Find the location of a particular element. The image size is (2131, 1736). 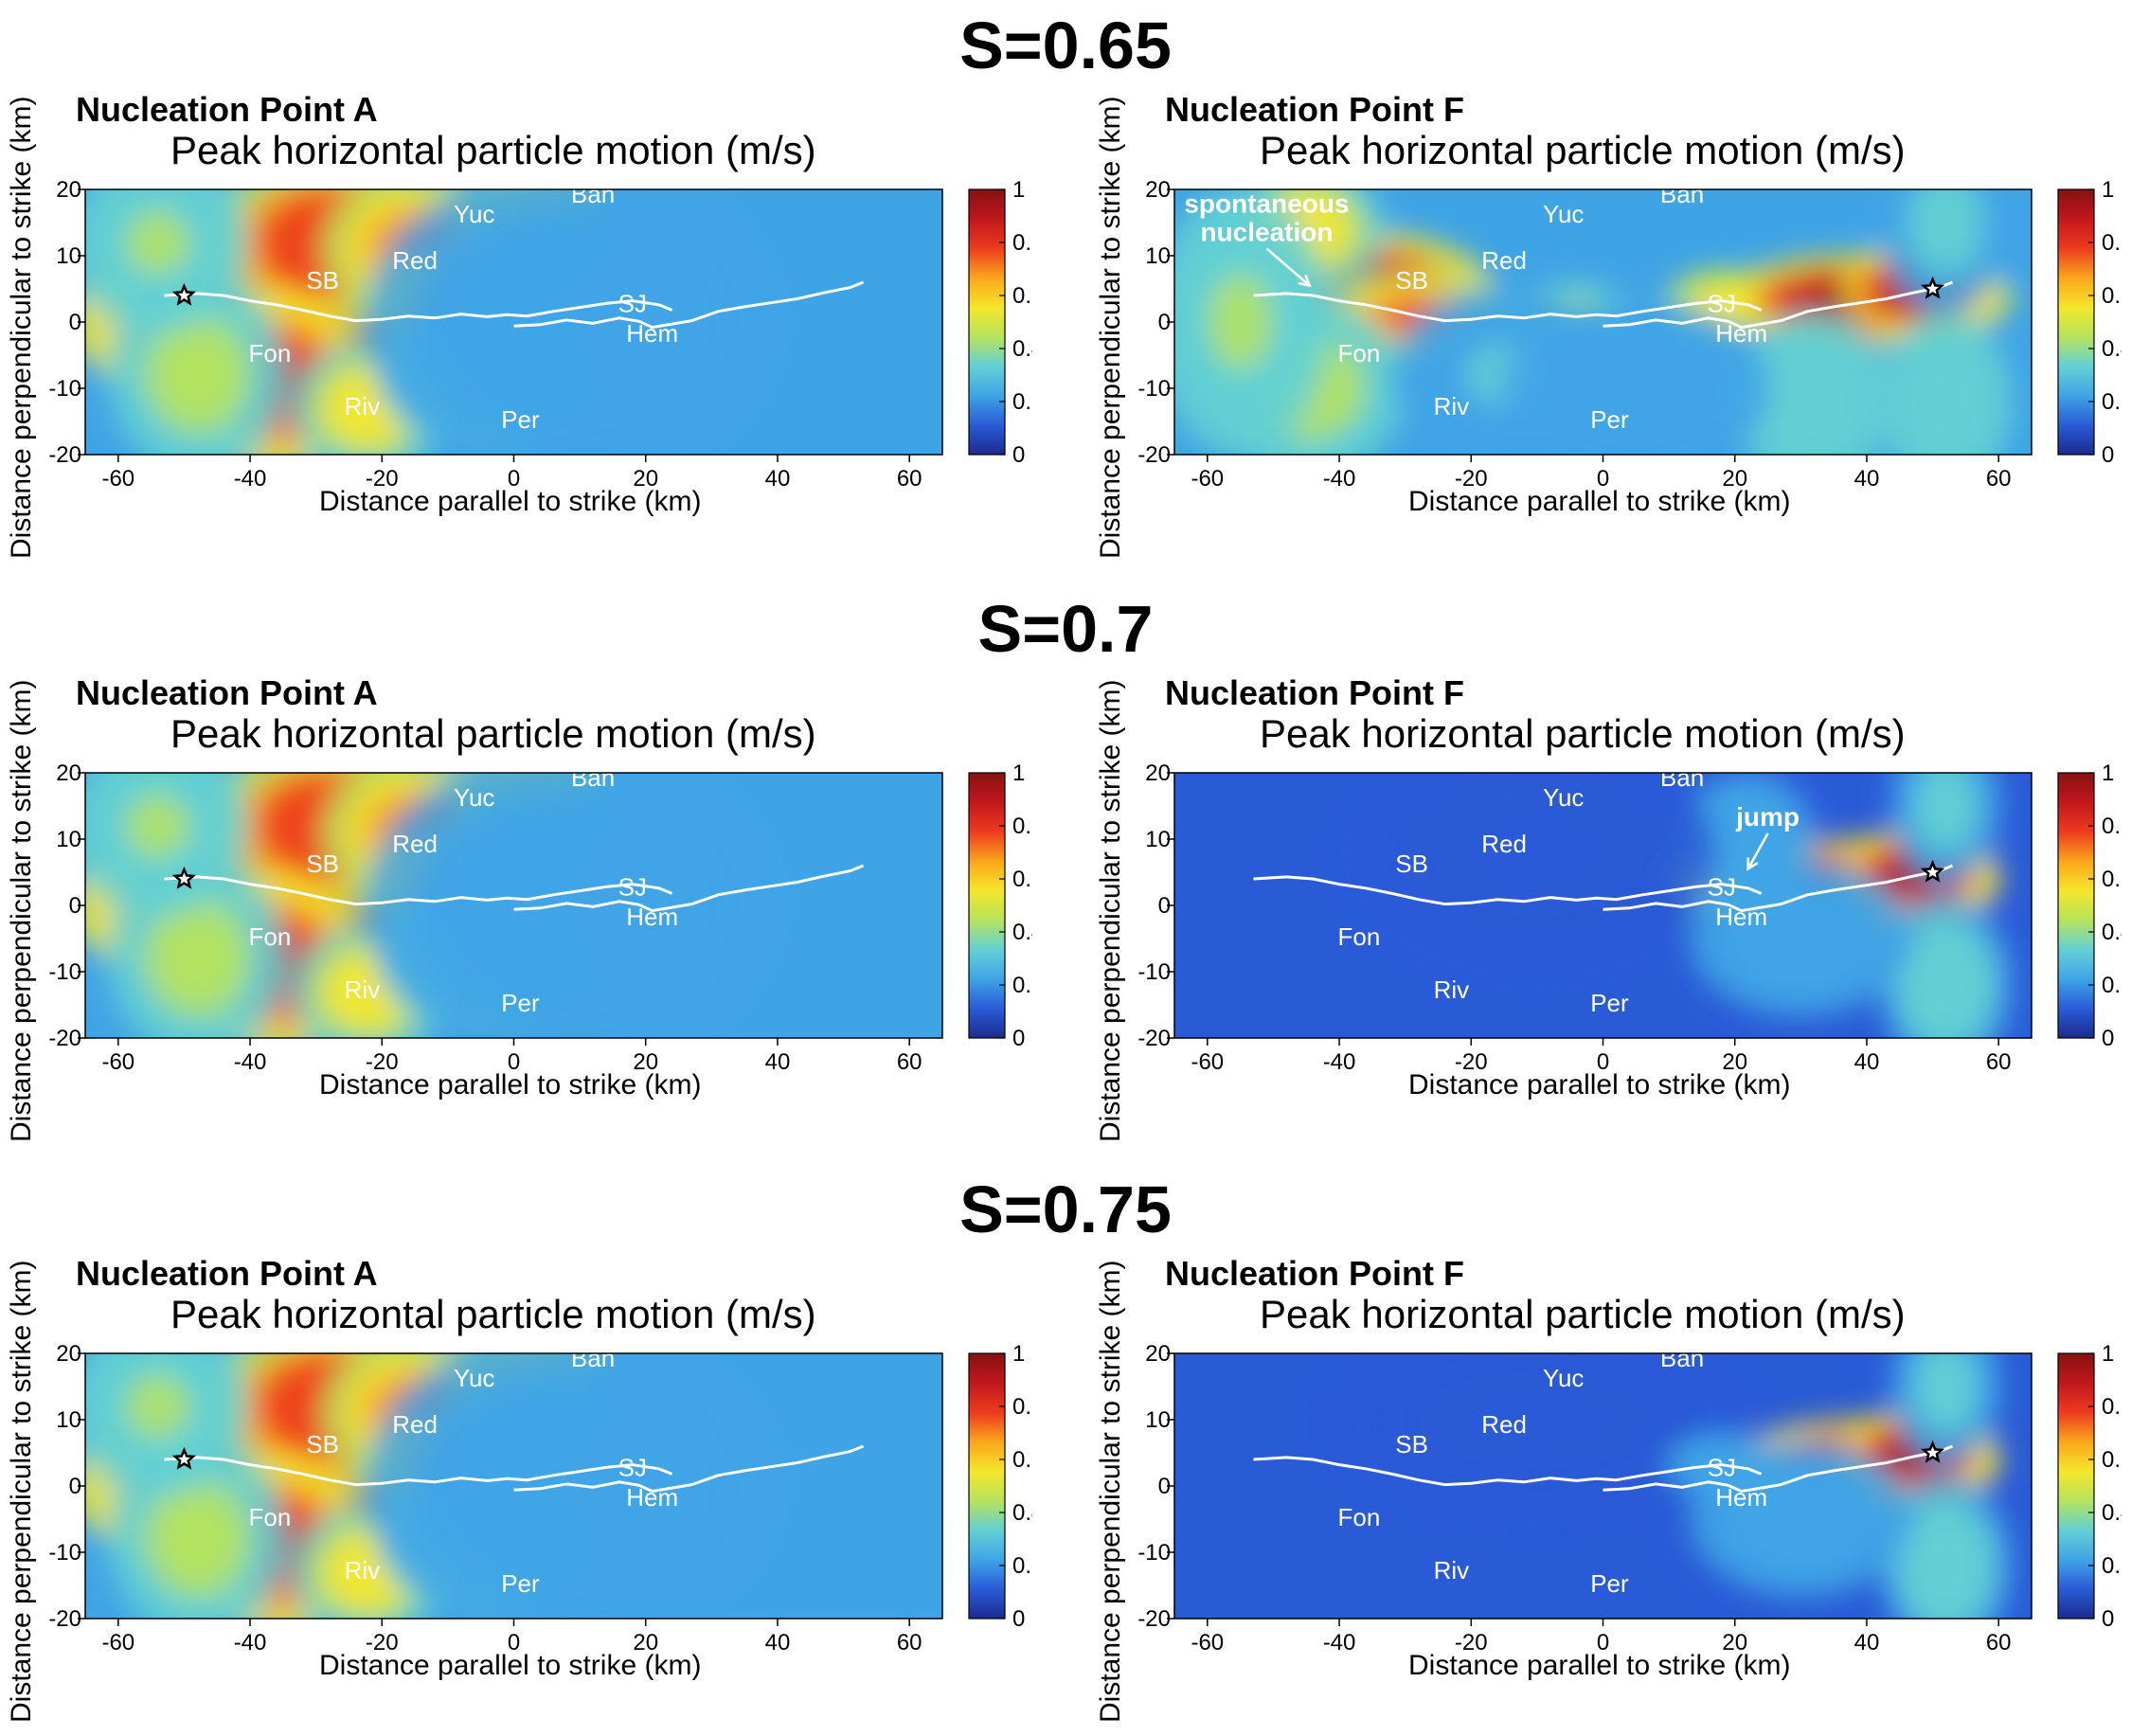

stress-title-3: S=0.75 is located at coordinates (1065, 1209).